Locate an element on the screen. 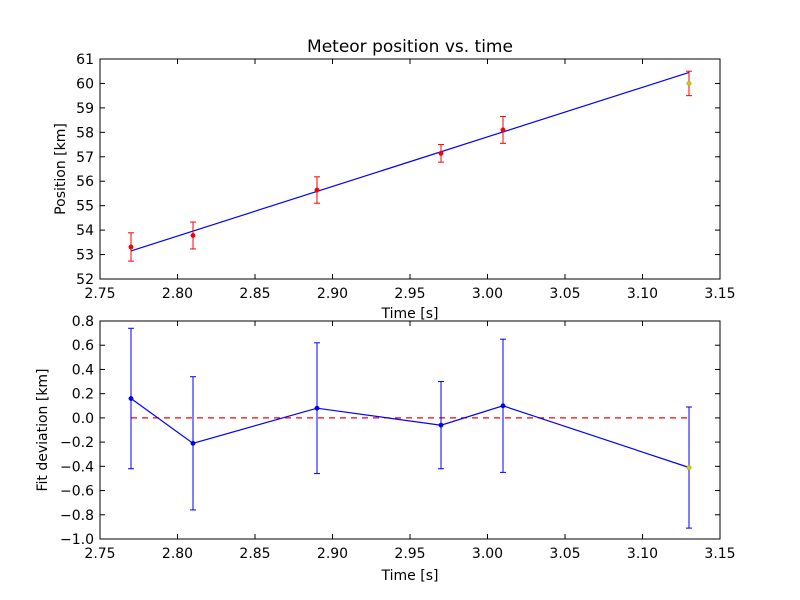 The height and width of the screenshot is (600, 800). y-axis-label: Fit deviation [km] is located at coordinates (43, 429).